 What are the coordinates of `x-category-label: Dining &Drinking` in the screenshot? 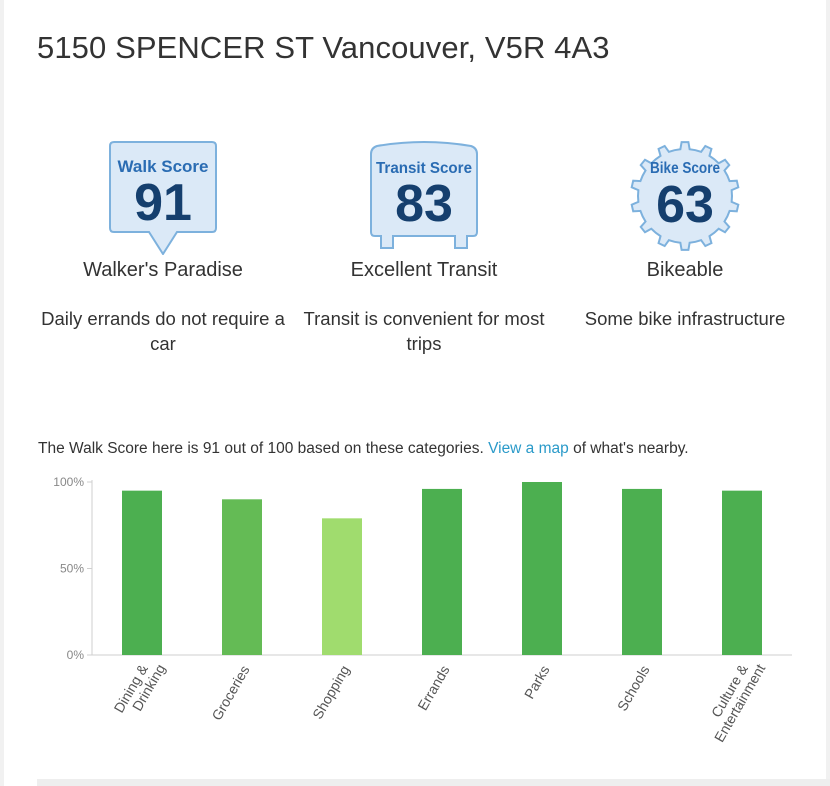 It's located at (140, 688).